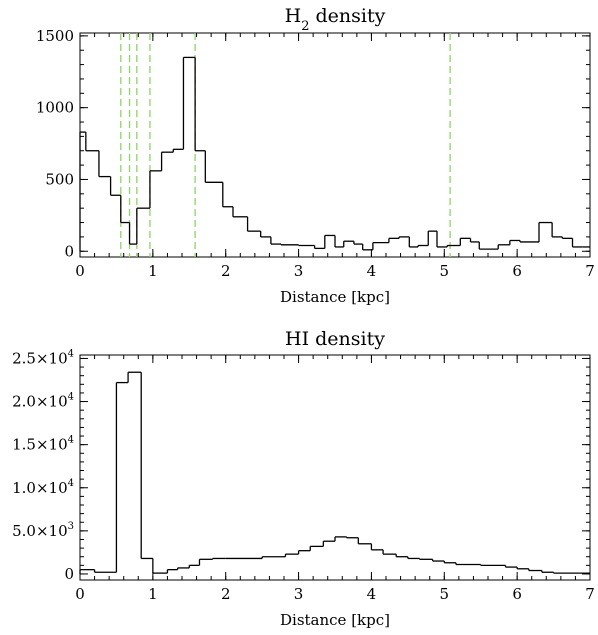 Image resolution: width=598 pixels, height=635 pixels. What do you see at coordinates (335, 339) in the screenshot?
I see `chart-title: HI density` at bounding box center [335, 339].